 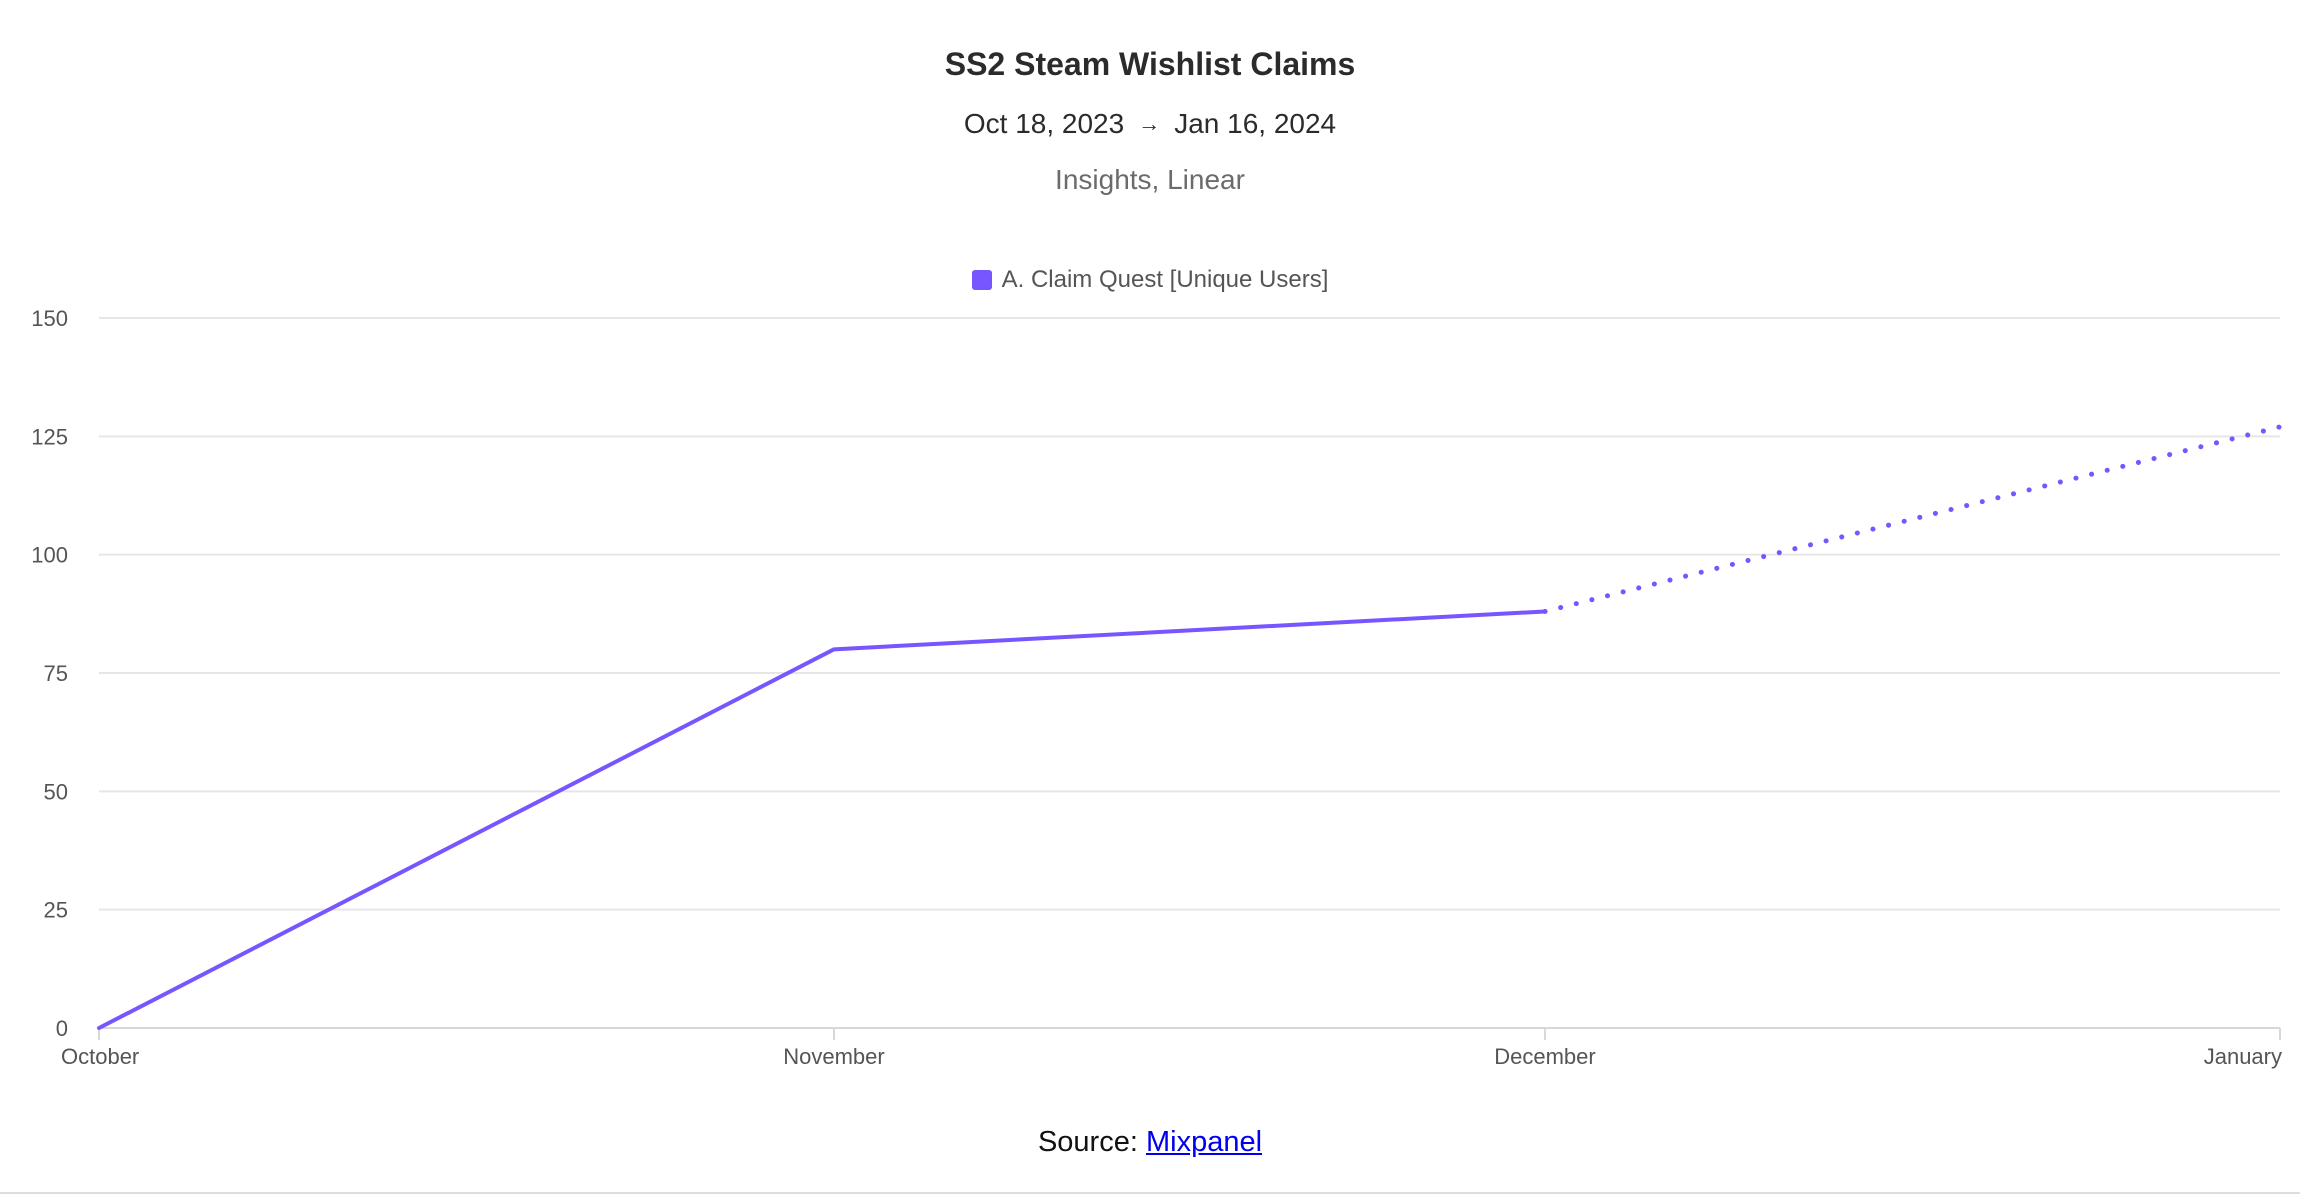 I want to click on series-line-incomplete, so click(x=1912, y=519).